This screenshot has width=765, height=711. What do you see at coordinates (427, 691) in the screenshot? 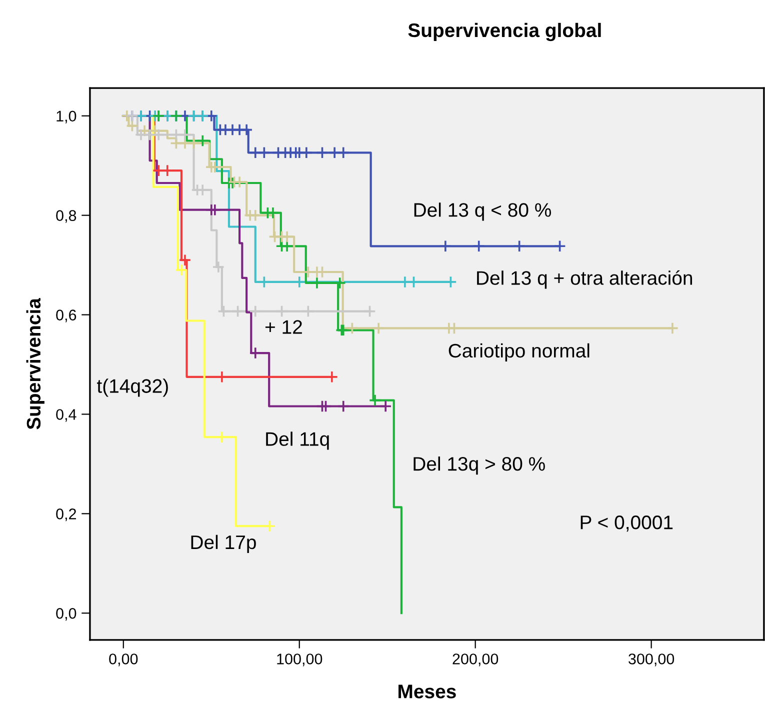
I see `x-axis-title: Meses` at bounding box center [427, 691].